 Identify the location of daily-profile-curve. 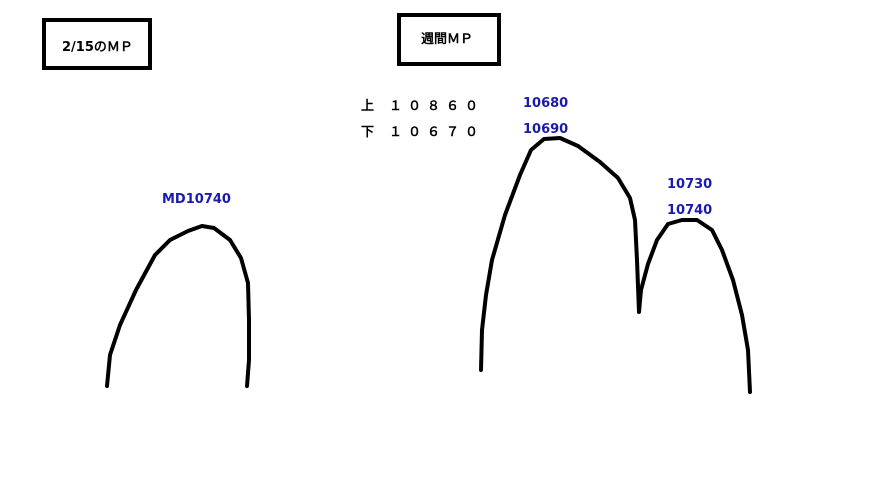
(178, 306).